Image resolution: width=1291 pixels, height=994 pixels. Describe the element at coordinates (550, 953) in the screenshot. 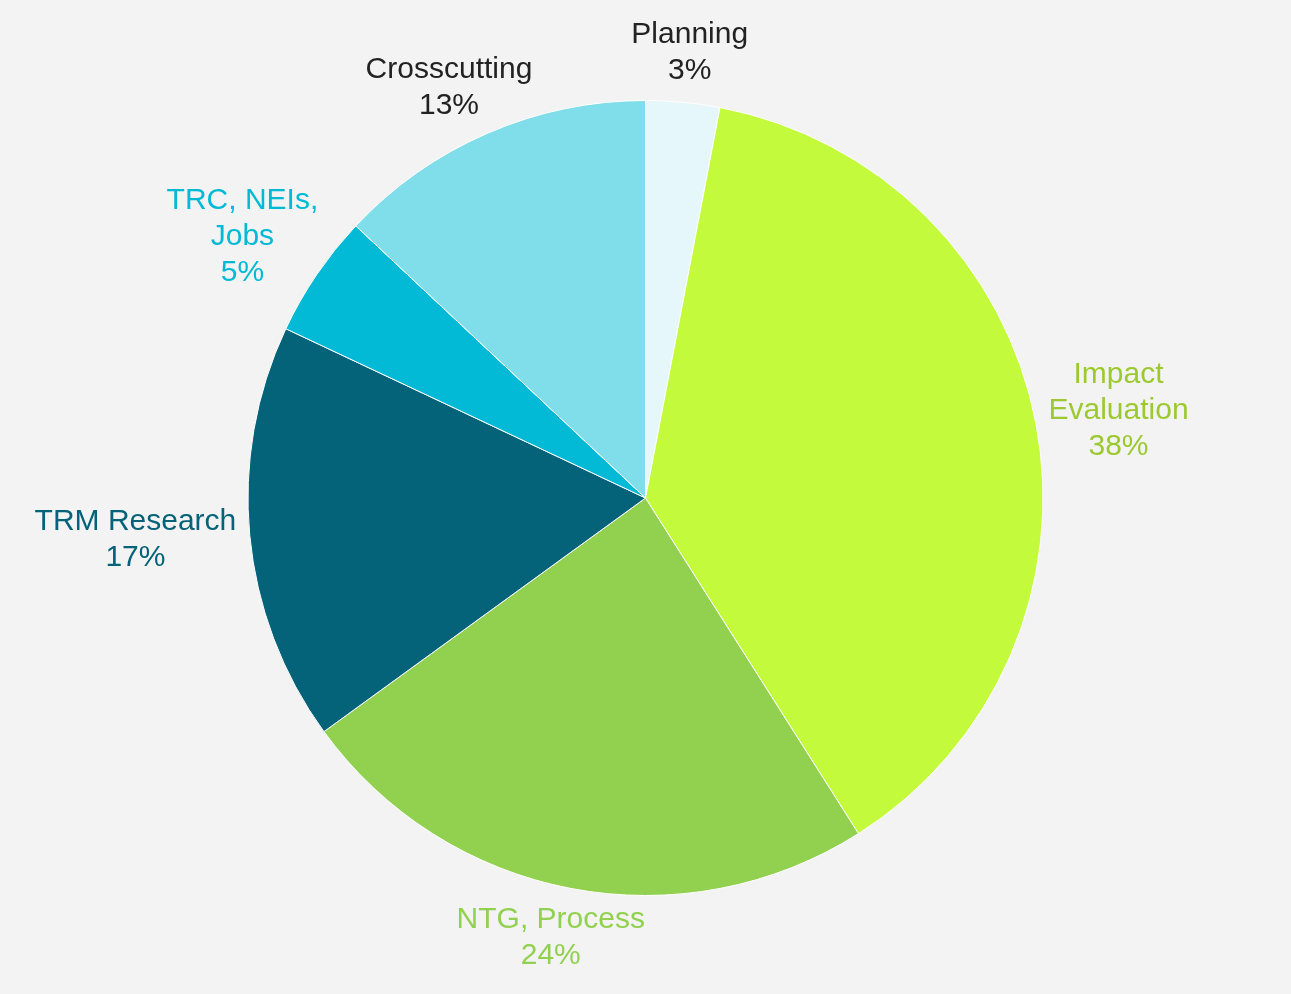

I see `data-label: 24%` at that location.